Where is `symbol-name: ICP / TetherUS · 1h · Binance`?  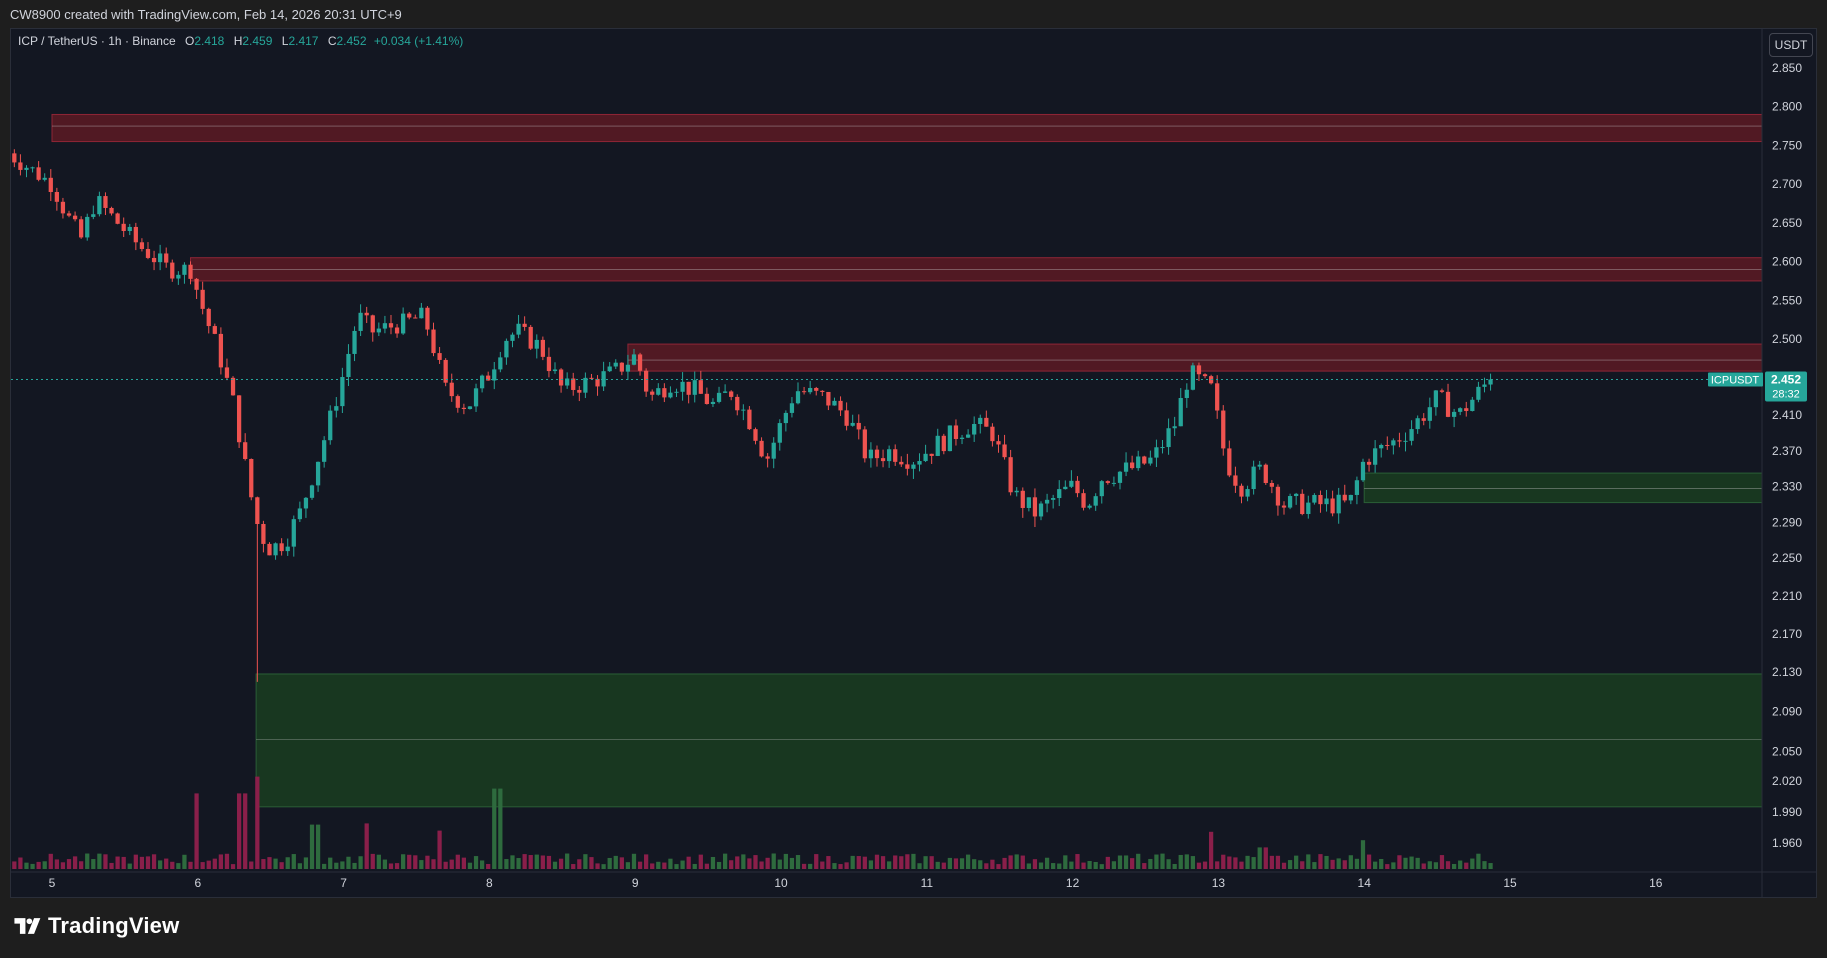
symbol-name: ICP / TetherUS · 1h · Binance is located at coordinates (97, 41).